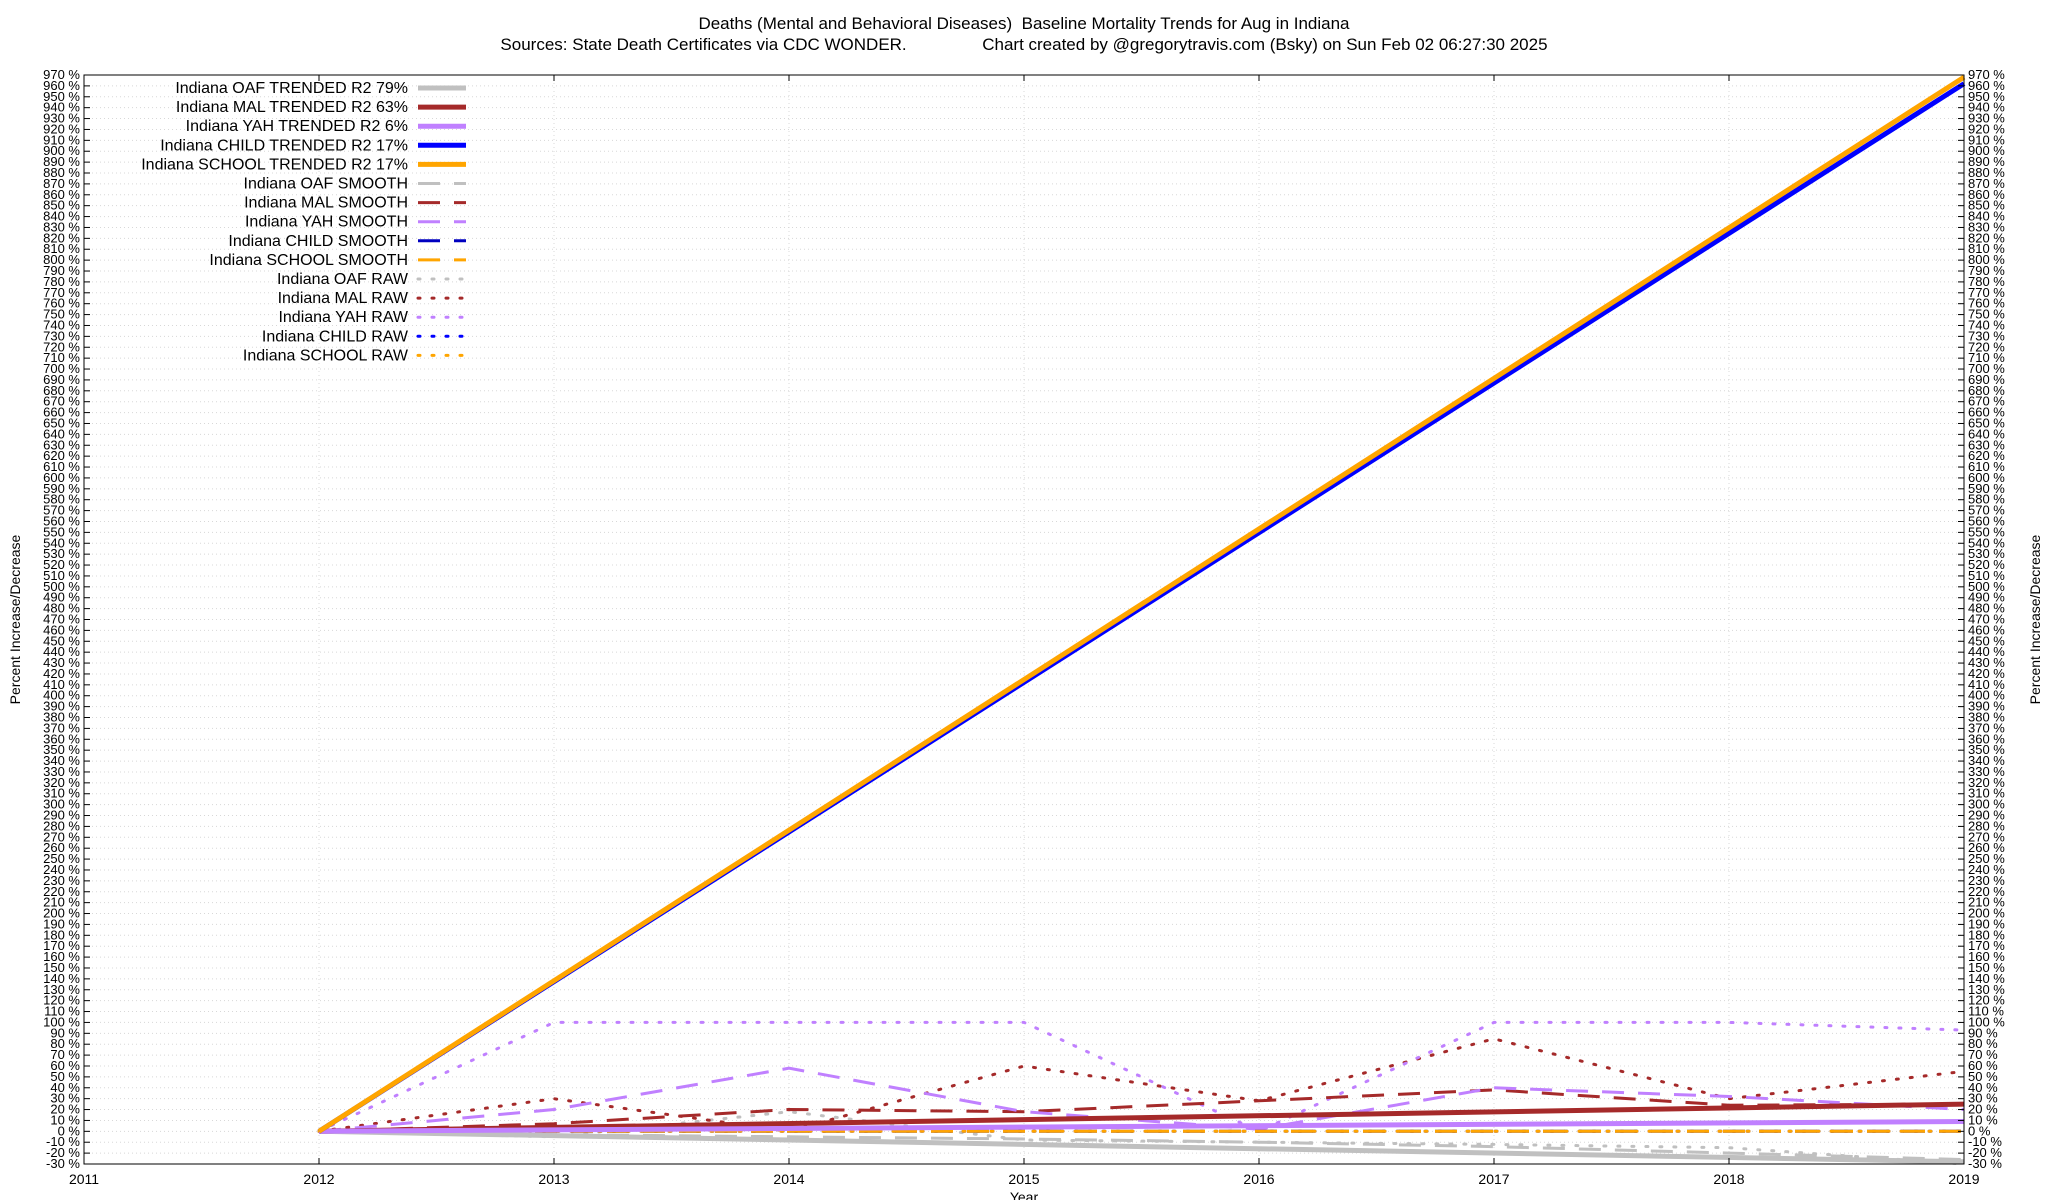 The image size is (2048, 1200). I want to click on y2-tick-label: 40 %, so click(1983, 1087).